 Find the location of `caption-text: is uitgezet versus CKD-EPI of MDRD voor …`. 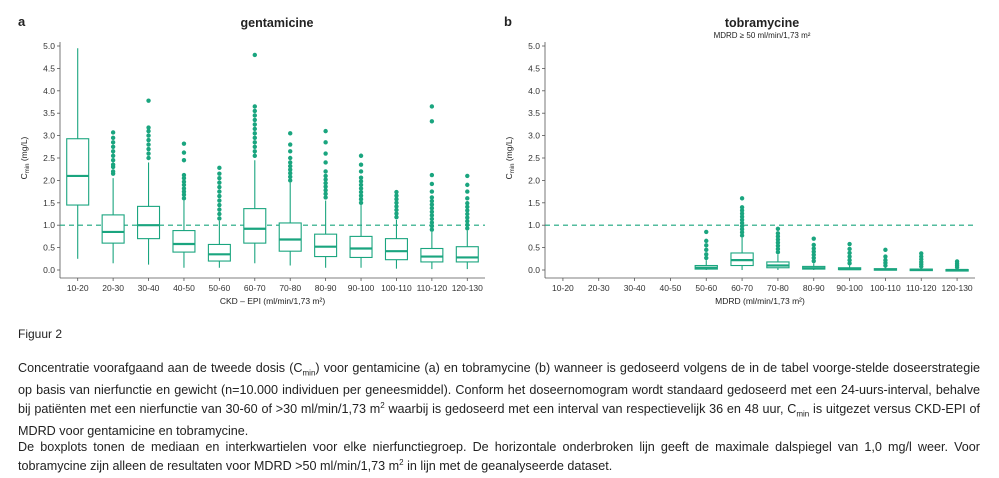

caption-text: is uitgezet versus CKD-EPI of MDRD voor … is located at coordinates (499, 420).